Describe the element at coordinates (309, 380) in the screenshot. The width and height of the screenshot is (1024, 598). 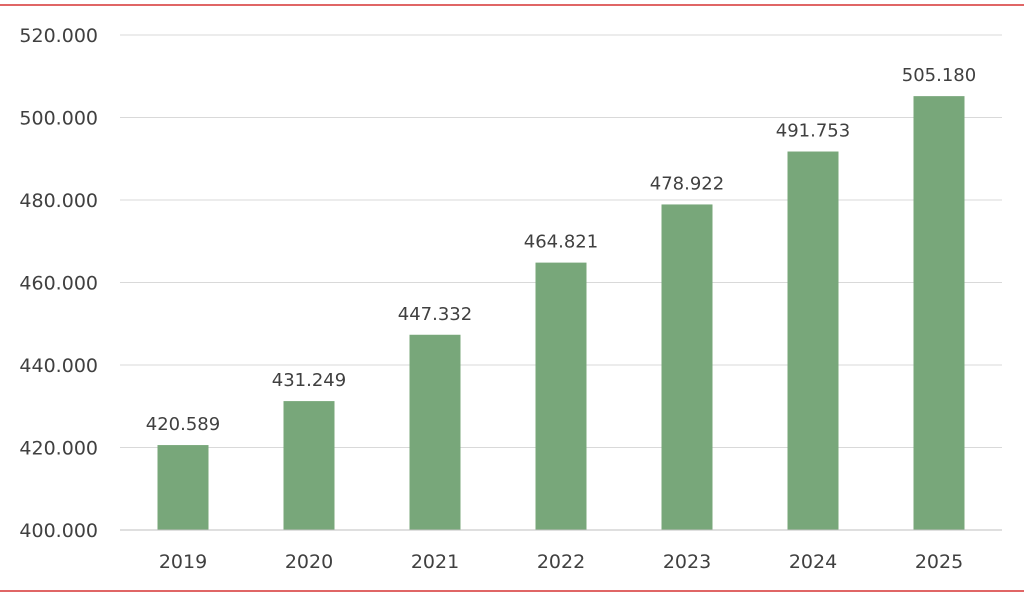
I see `data-label: 431.249` at that location.